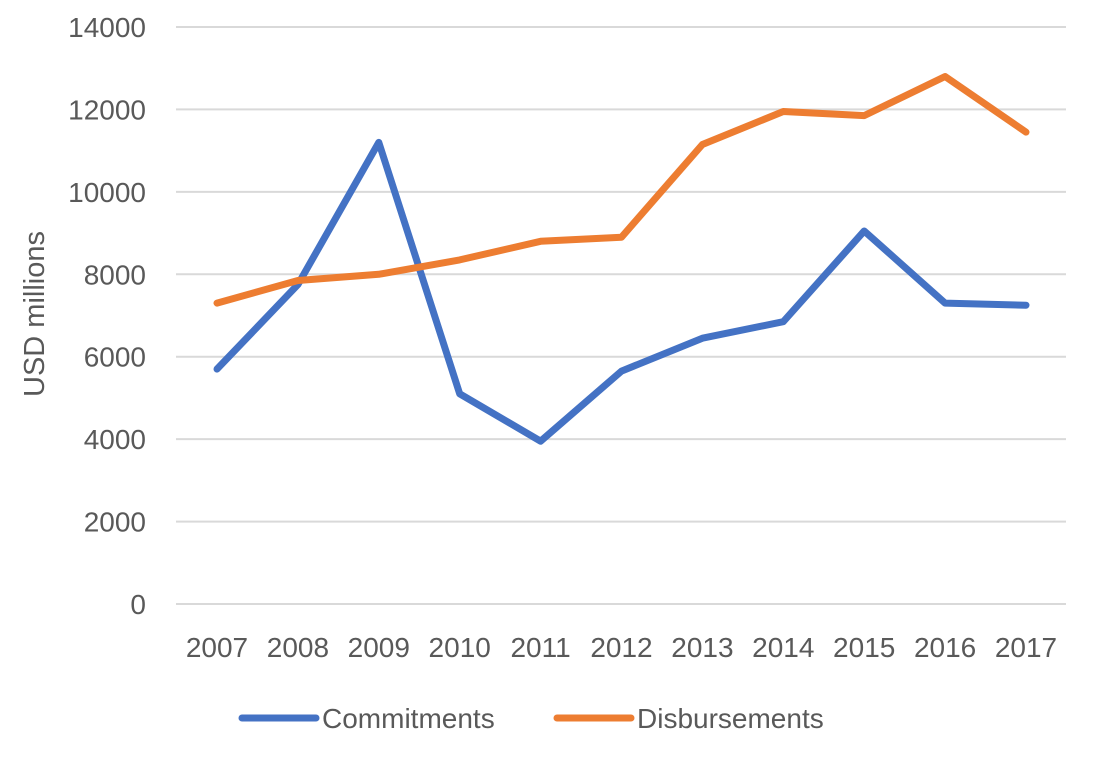  Describe the element at coordinates (107, 316) in the screenshot. I see `y-axis-tick-labels: 0 2000 4000 6000 8000 10000 12000 14000` at that location.